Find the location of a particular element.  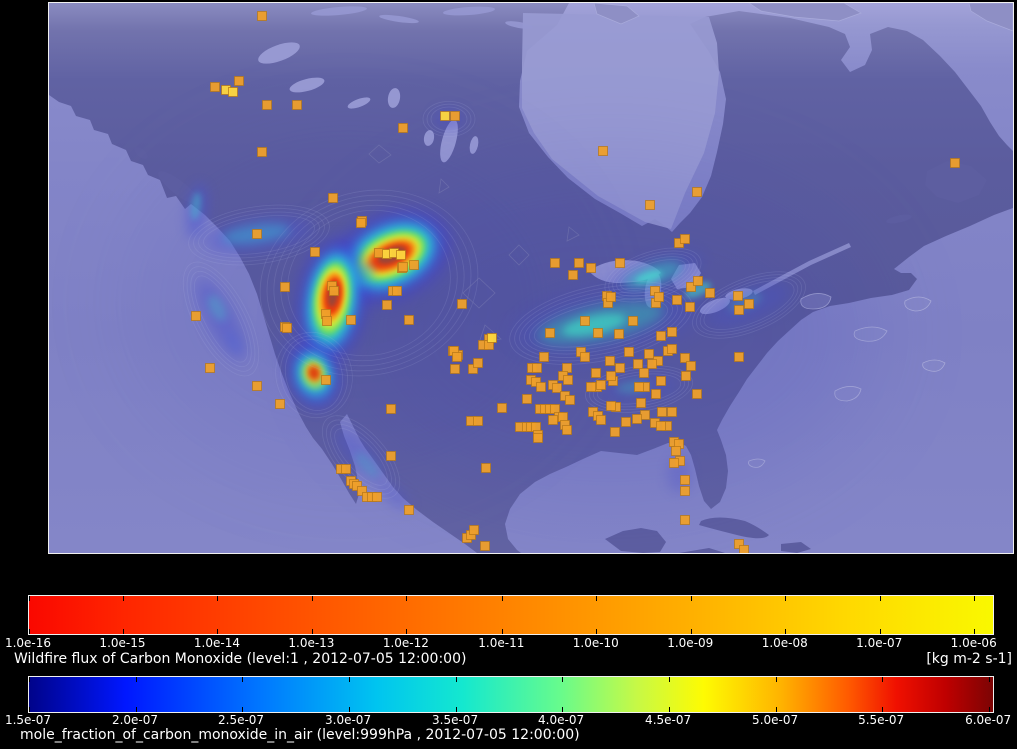

tick-label: 1.0e-16 is located at coordinates (28, 643).